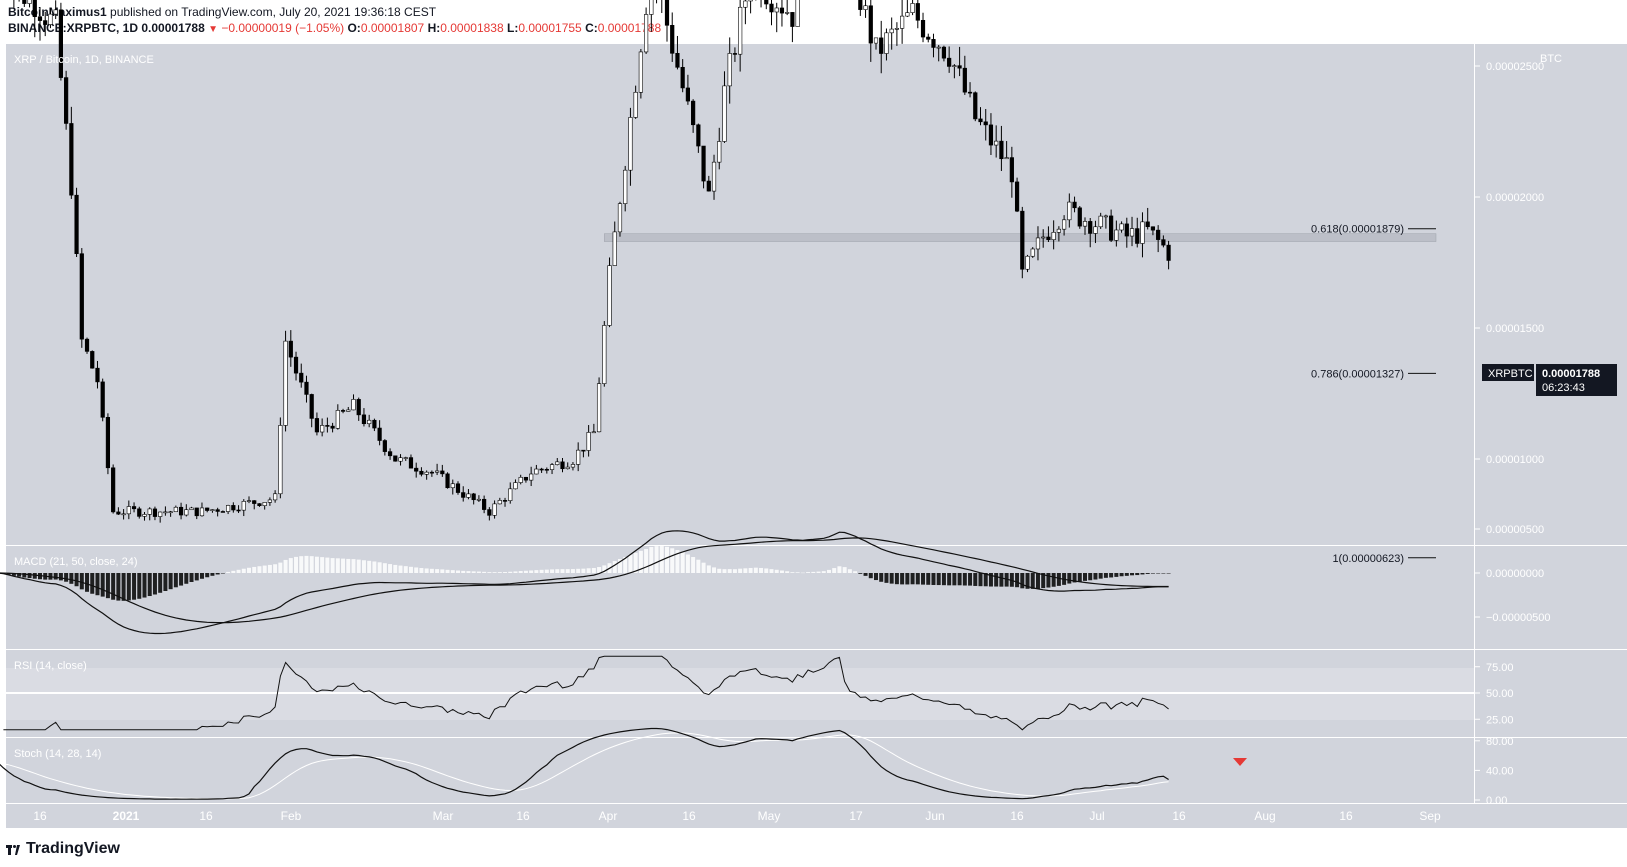  I want to click on time-axis-label: 16, so click(1017, 816).